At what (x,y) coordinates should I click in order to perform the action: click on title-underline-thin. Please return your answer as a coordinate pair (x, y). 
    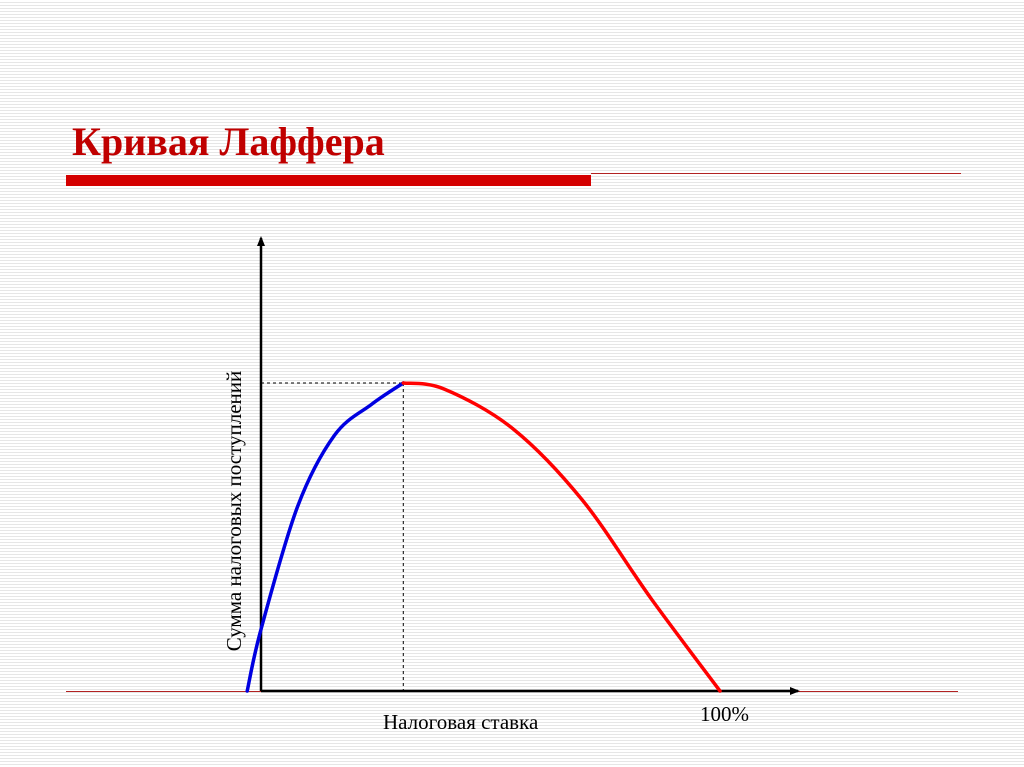
    Looking at the image, I should click on (776, 173).